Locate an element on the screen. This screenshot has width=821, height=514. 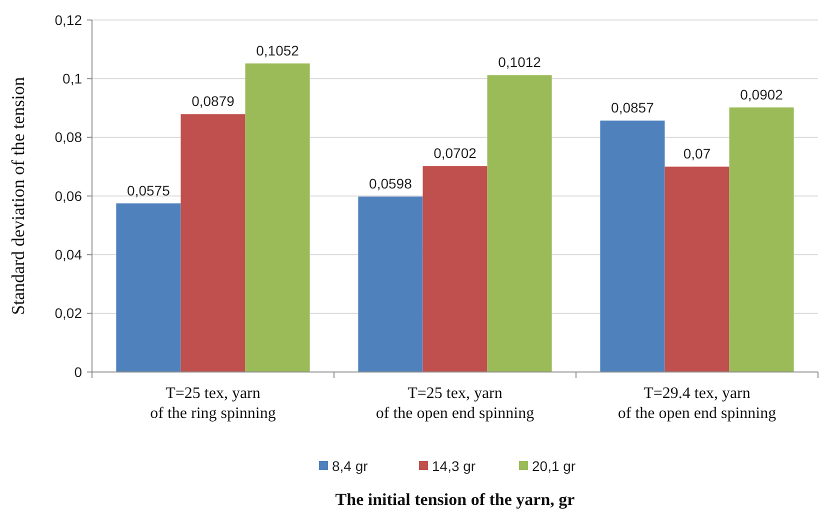
x-axis-title: The initial tension of the yarn, gr is located at coordinates (455, 499).